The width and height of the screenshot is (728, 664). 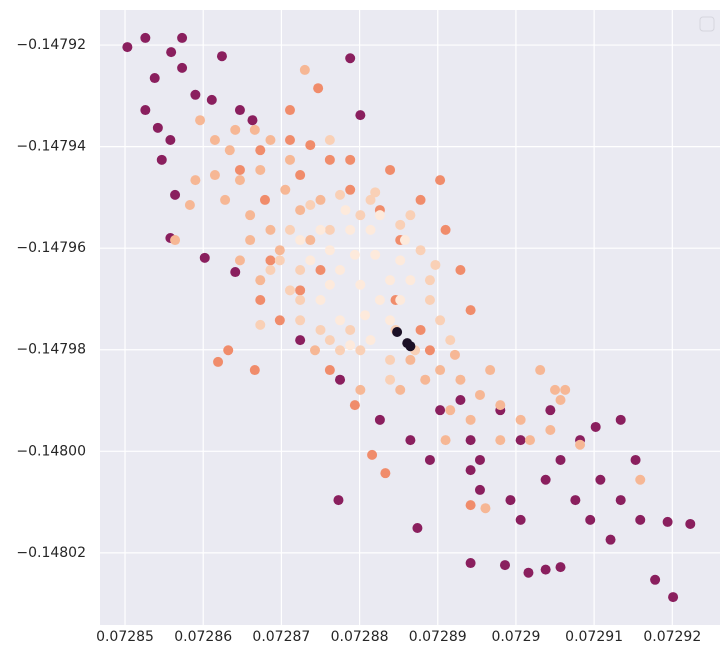 What do you see at coordinates (594, 637) in the screenshot?
I see `x-tick-label: 0.07291` at bounding box center [594, 637].